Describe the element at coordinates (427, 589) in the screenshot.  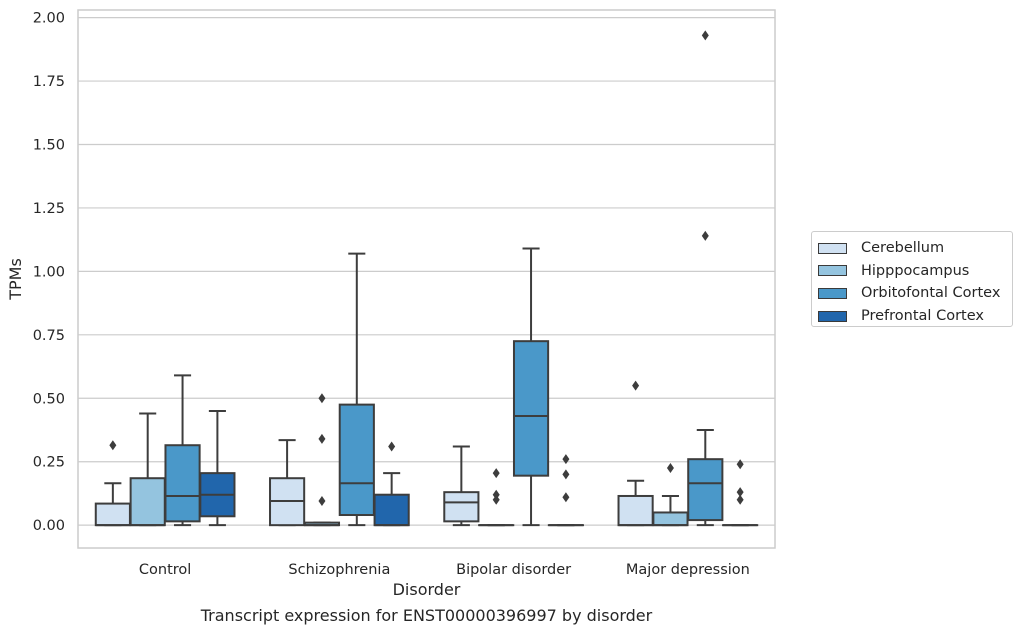
I see `x-axis-label: Disorder` at that location.